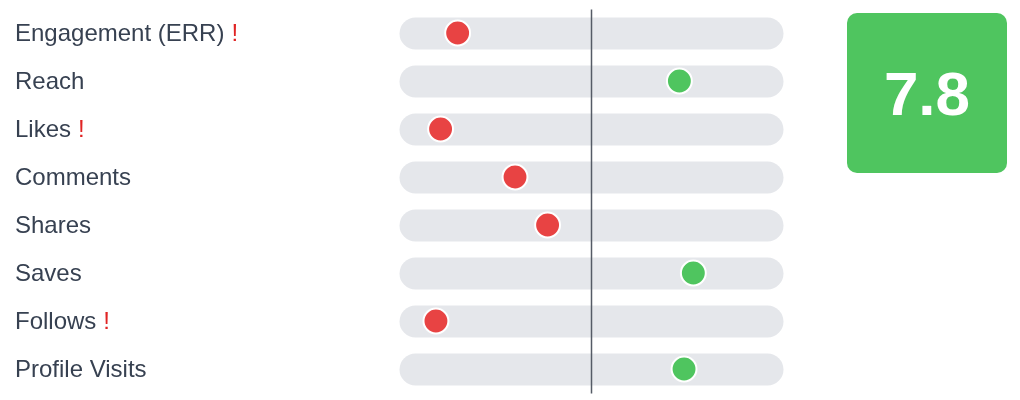 Image resolution: width=1020 pixels, height=400 pixels. Describe the element at coordinates (48, 272) in the screenshot. I see `y-tick-label: Saves` at that location.